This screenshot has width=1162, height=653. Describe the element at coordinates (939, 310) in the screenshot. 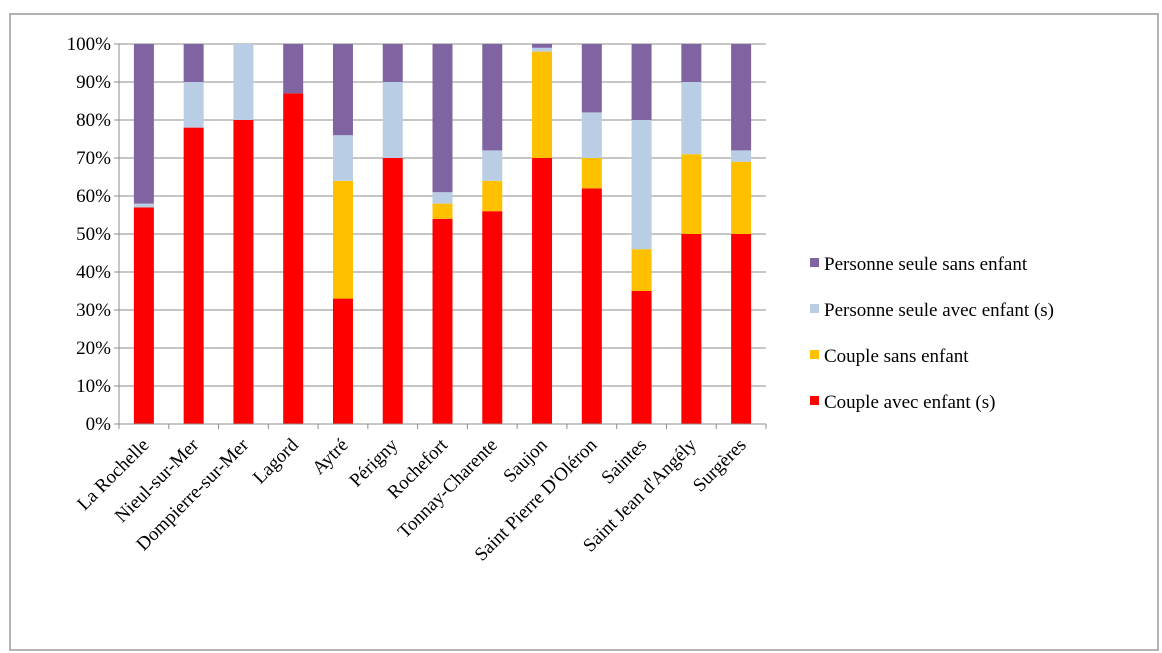

I see `legend-entry-label: Personne seule avec enfant (s)` at that location.